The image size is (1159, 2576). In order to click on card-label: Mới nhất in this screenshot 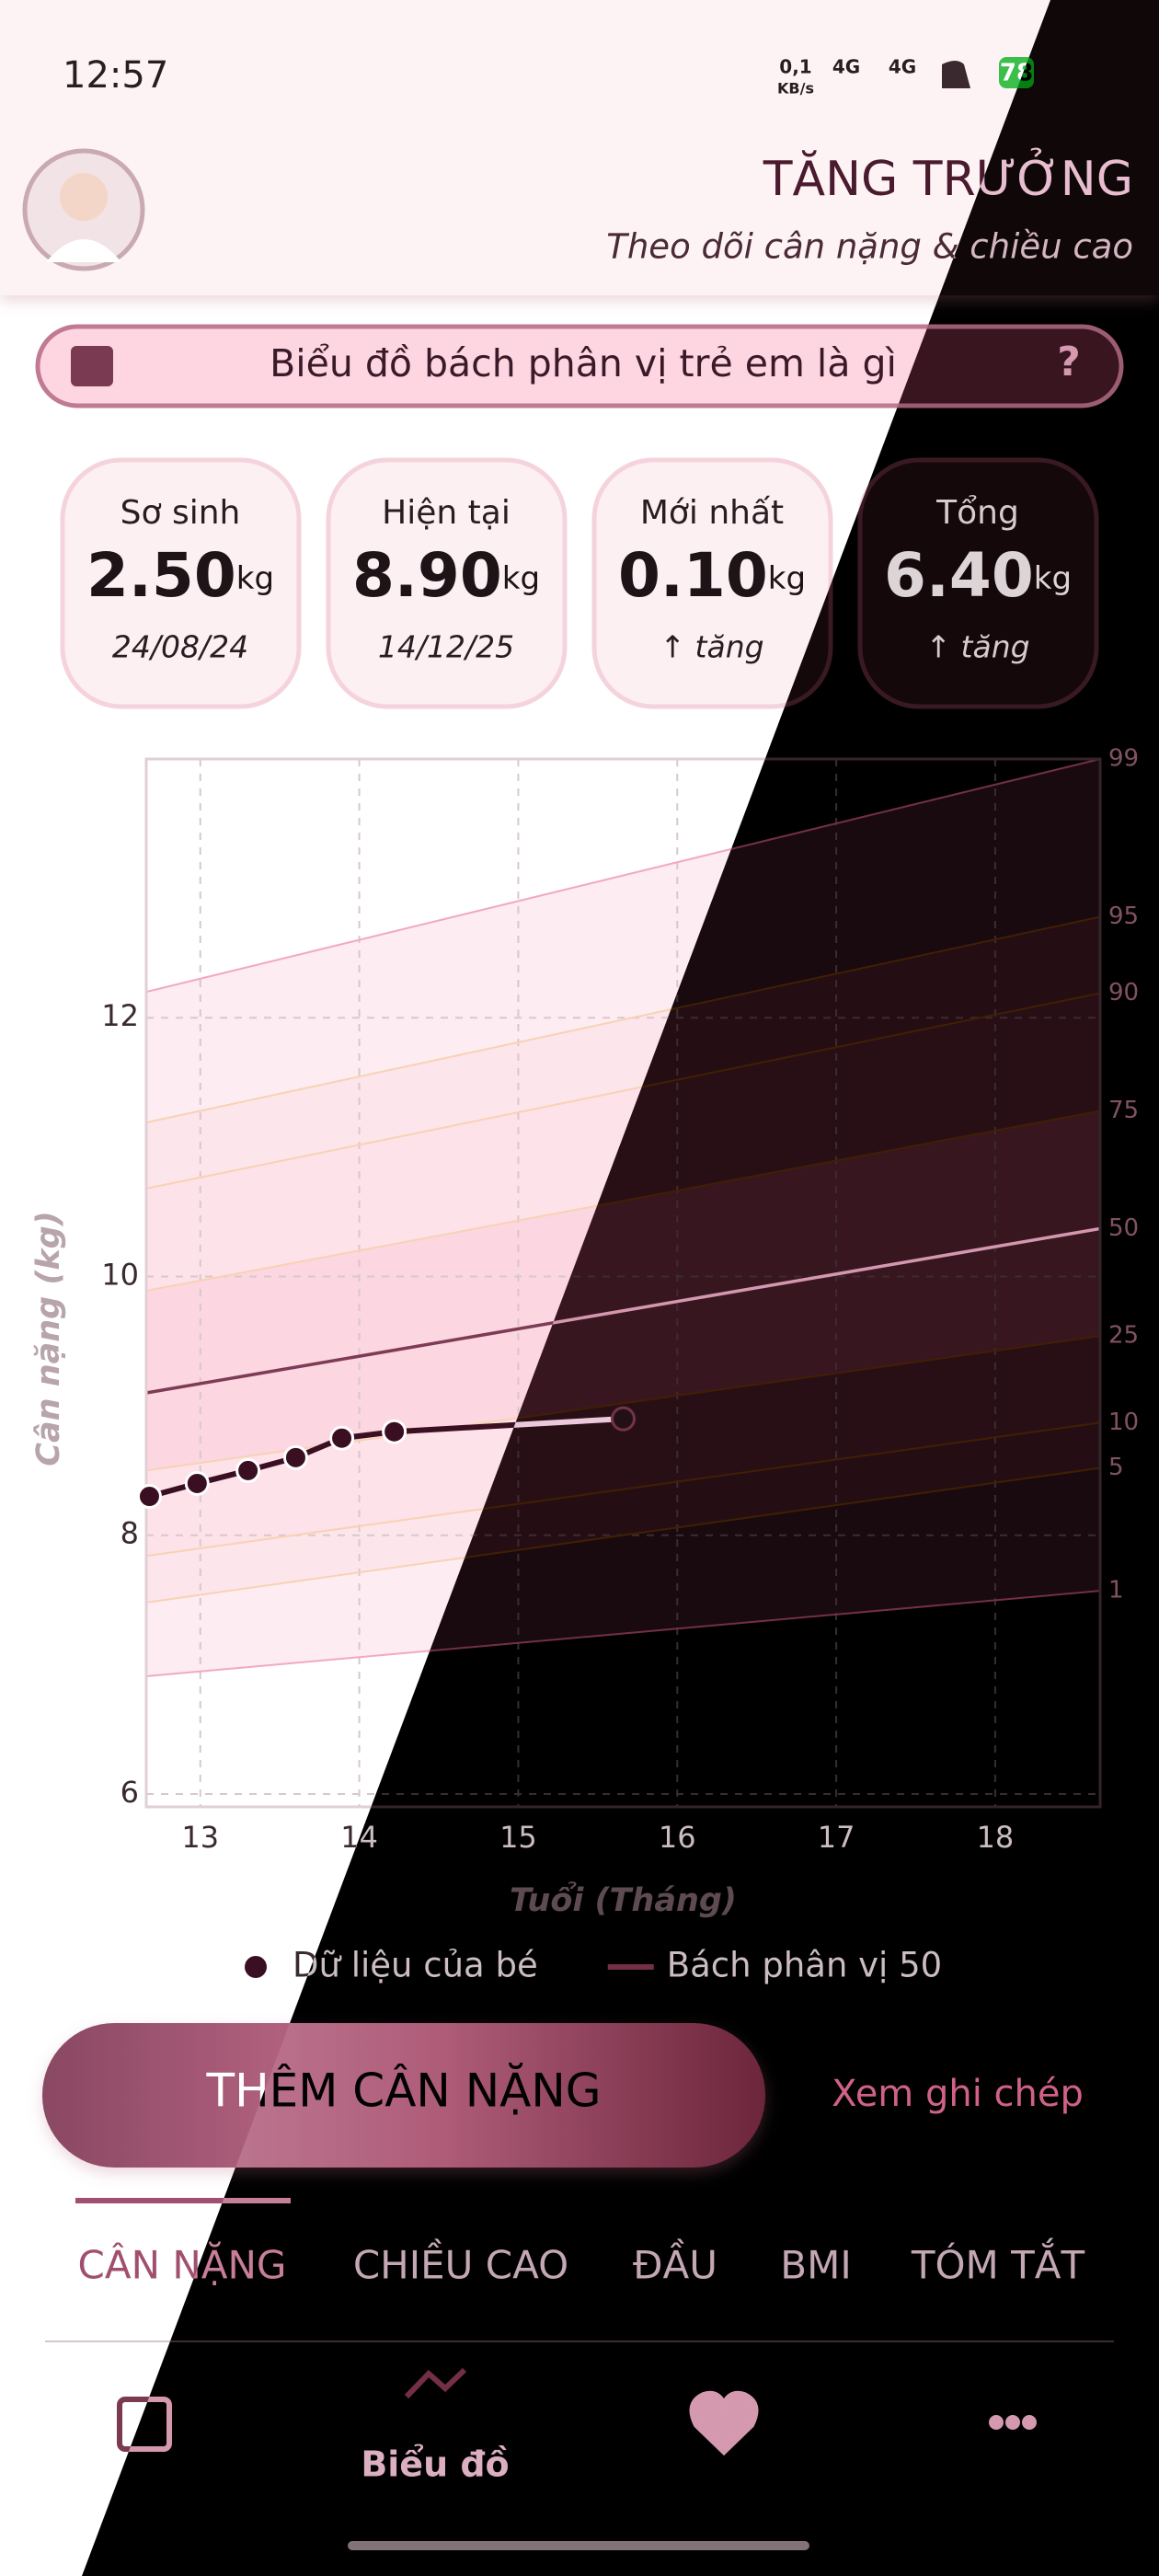, I will do `click(712, 513)`.